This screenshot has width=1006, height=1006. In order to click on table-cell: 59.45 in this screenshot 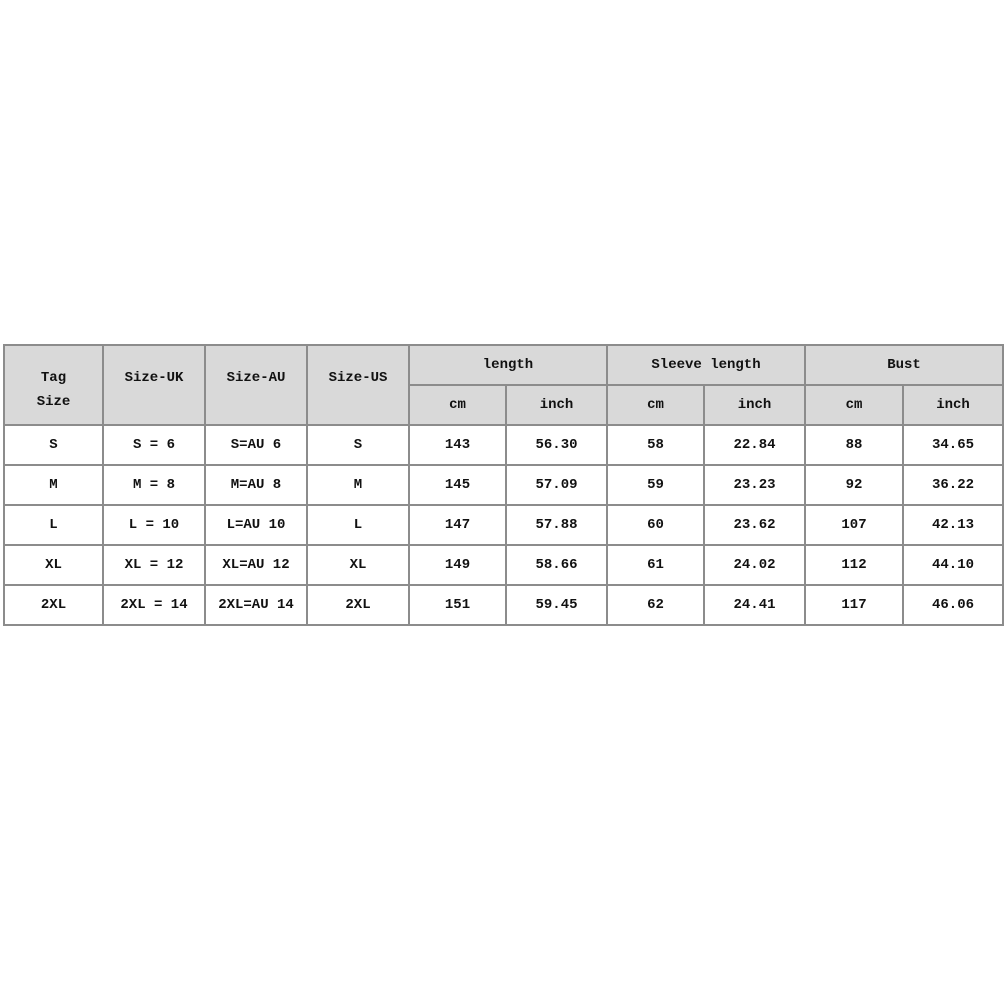, I will do `click(556, 605)`.